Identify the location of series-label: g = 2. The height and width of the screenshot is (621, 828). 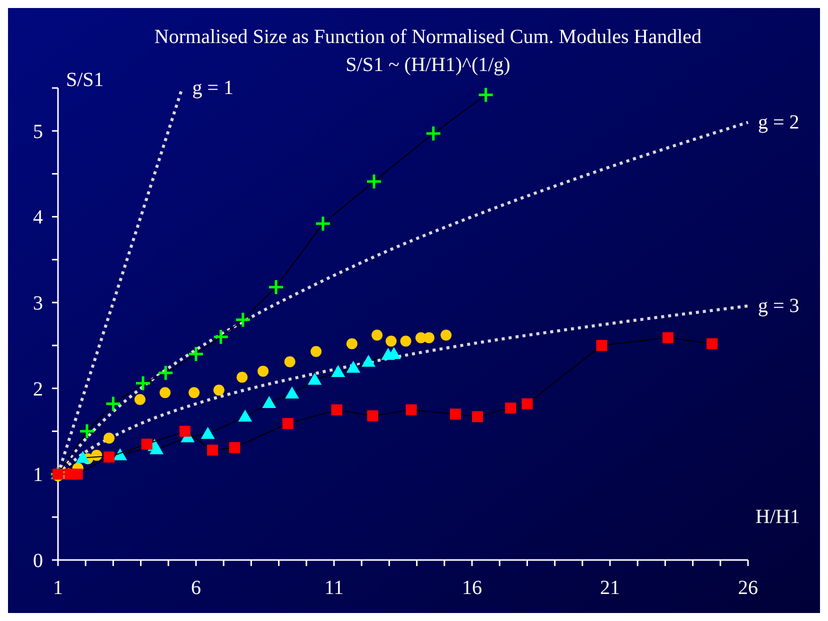
(779, 122).